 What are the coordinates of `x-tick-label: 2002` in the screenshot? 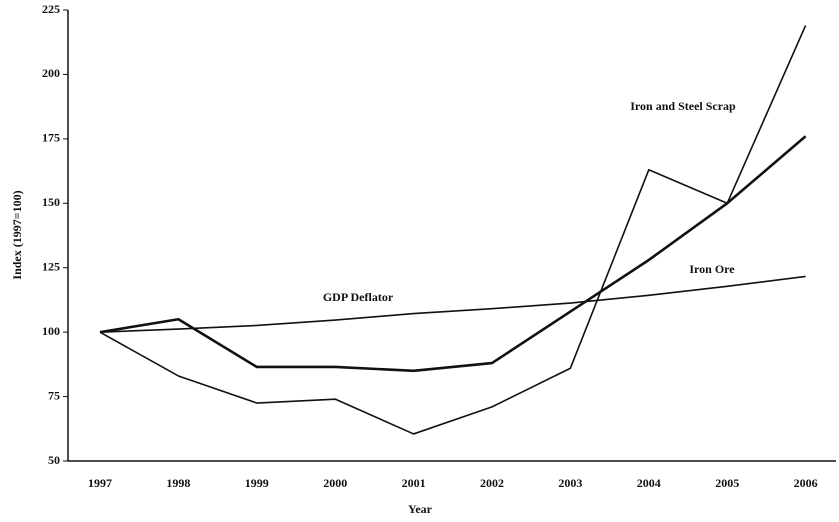 It's located at (492, 483).